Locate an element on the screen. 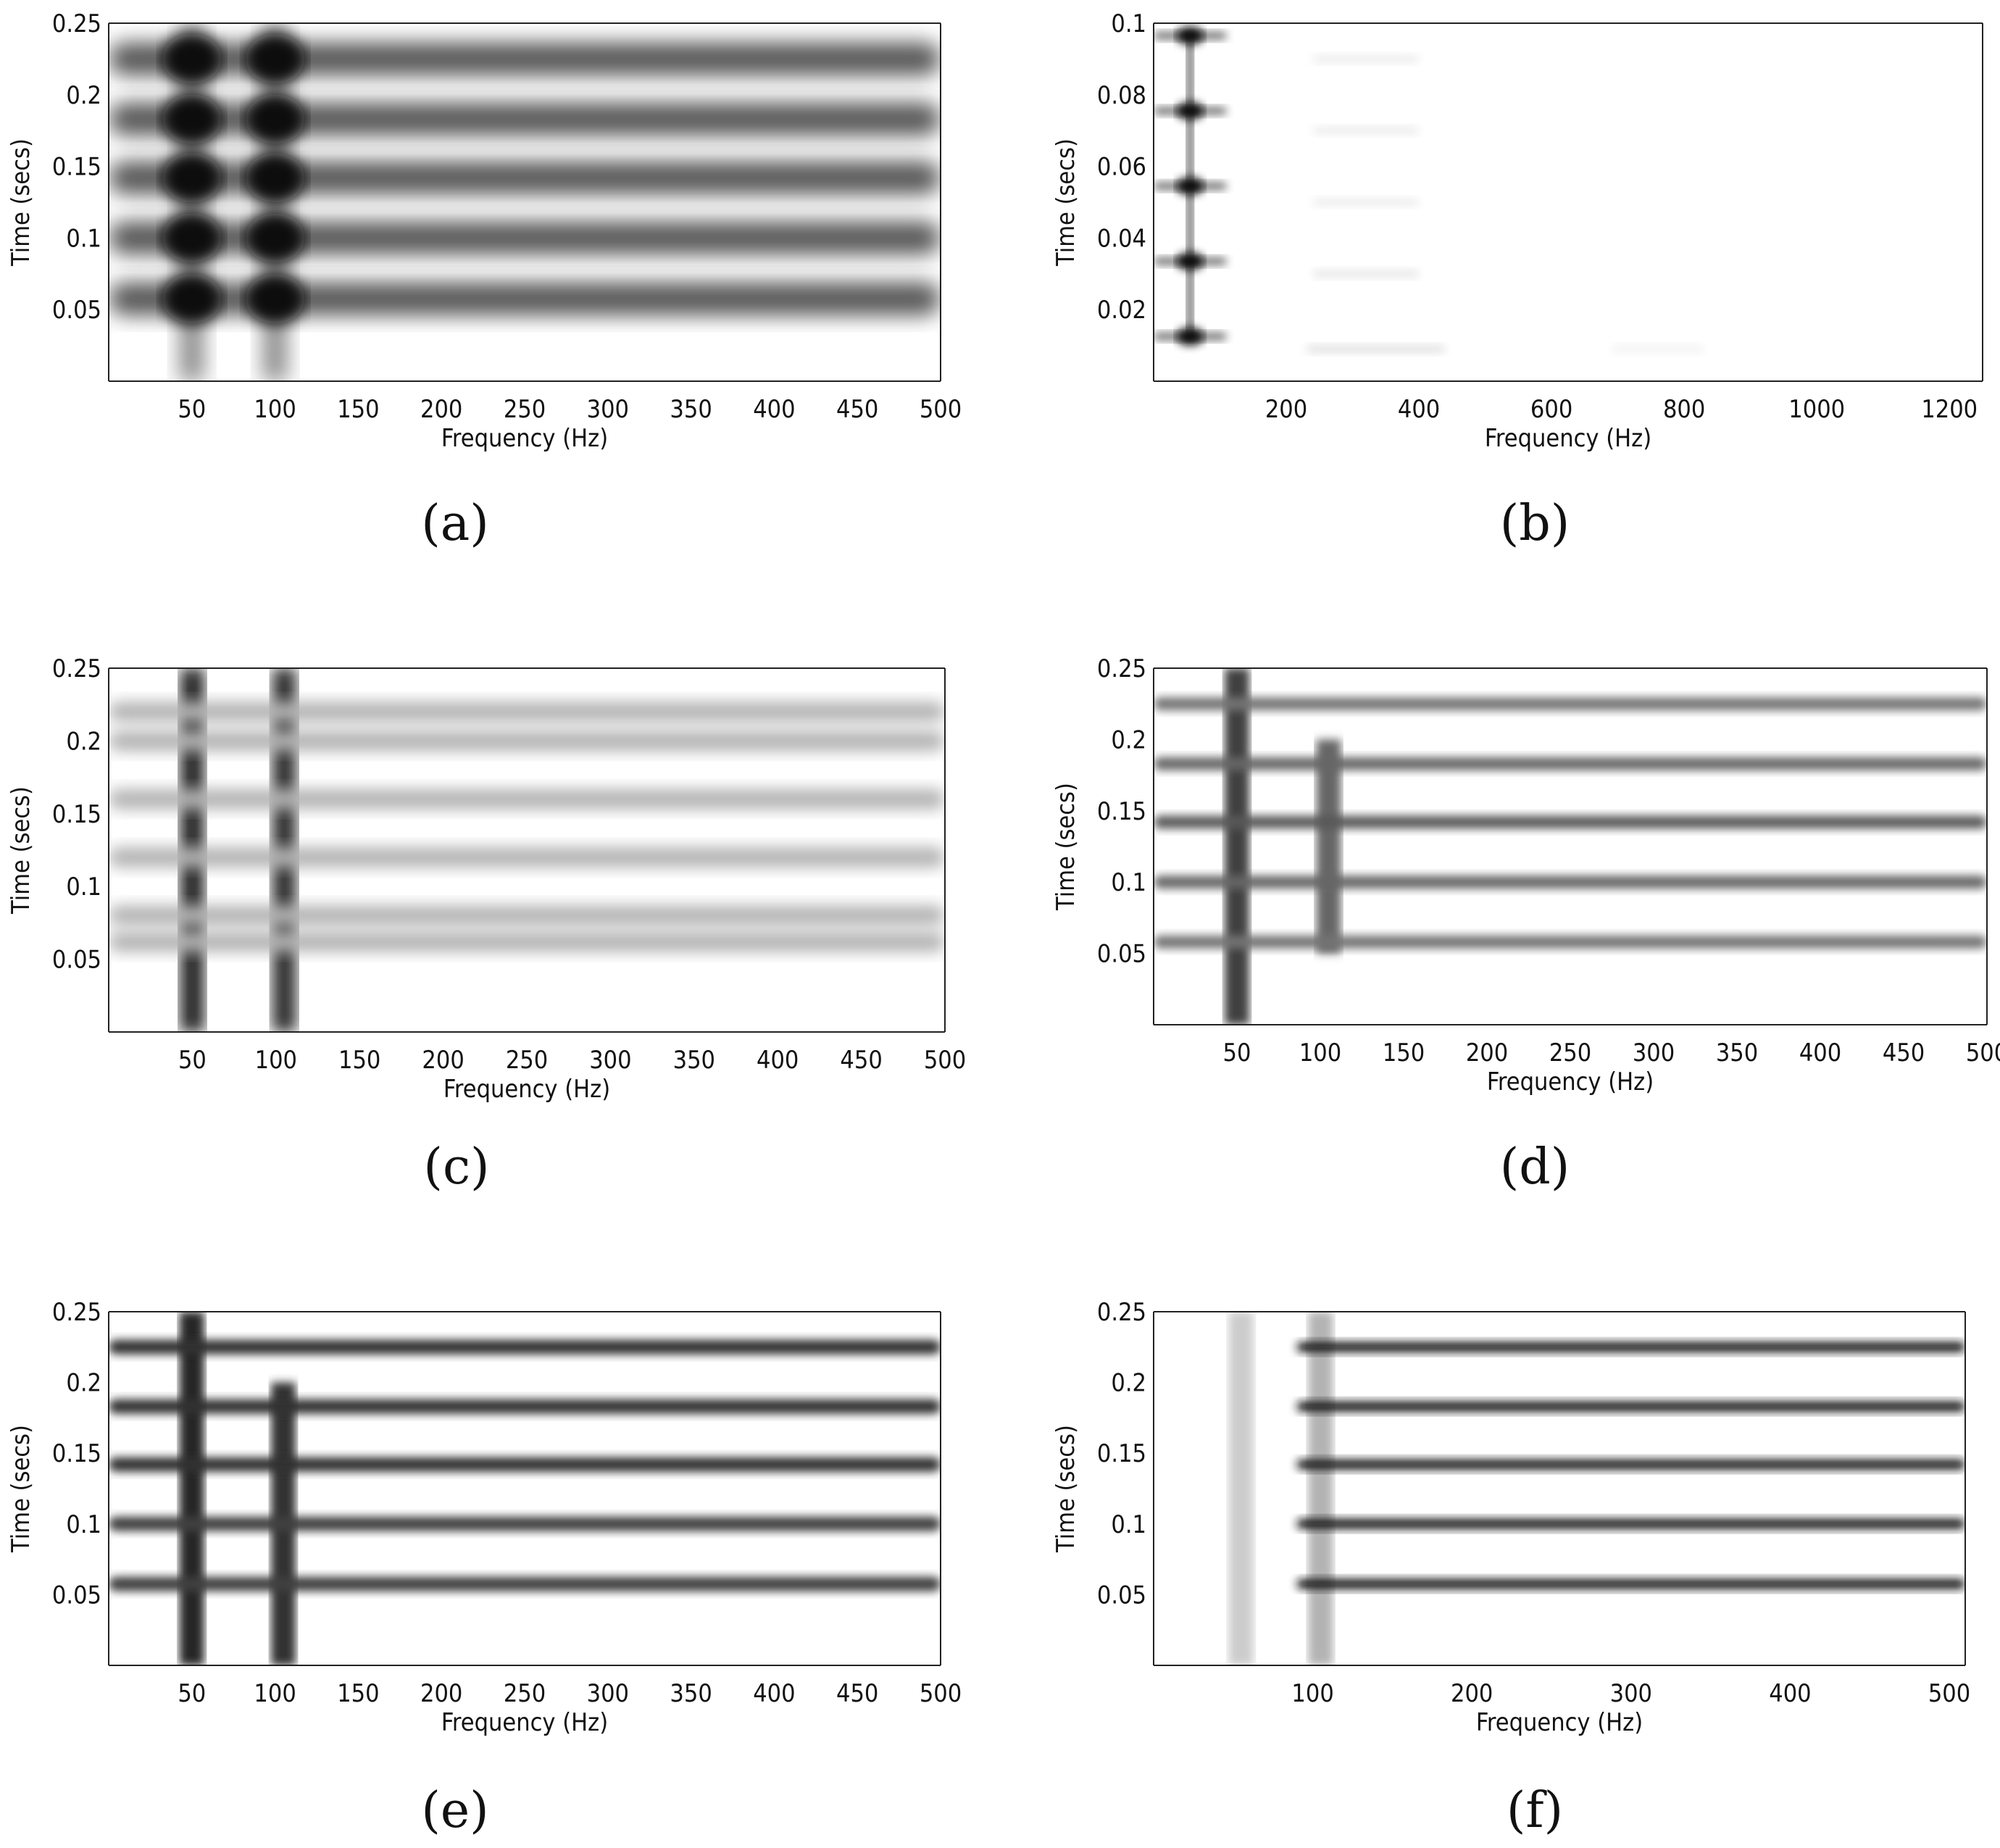 This screenshot has height=1848, width=2000. y-tick-label: 0.02 is located at coordinates (1121, 311).